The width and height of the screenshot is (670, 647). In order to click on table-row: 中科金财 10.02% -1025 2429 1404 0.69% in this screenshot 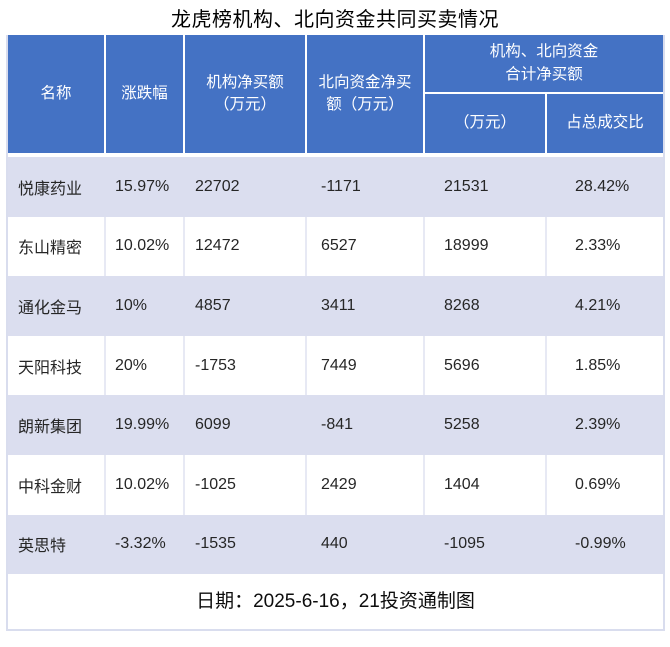, I will do `click(335, 484)`.